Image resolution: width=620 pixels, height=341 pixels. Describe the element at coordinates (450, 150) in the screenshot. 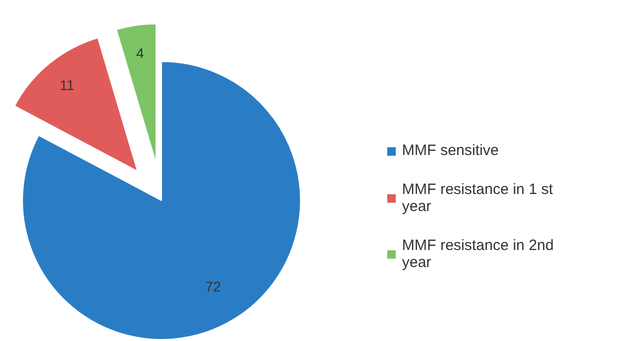

I see `legend-label: MMF sensitive` at that location.